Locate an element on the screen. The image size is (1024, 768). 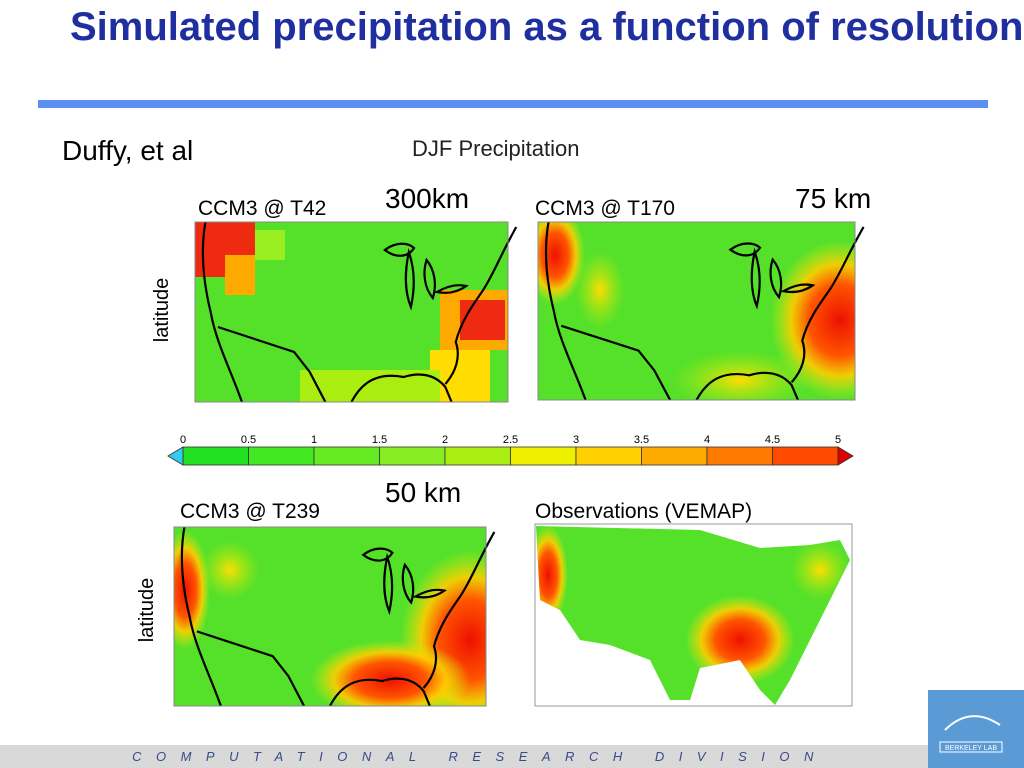
colorbar-tick-label: 2 is located at coordinates (445, 440).